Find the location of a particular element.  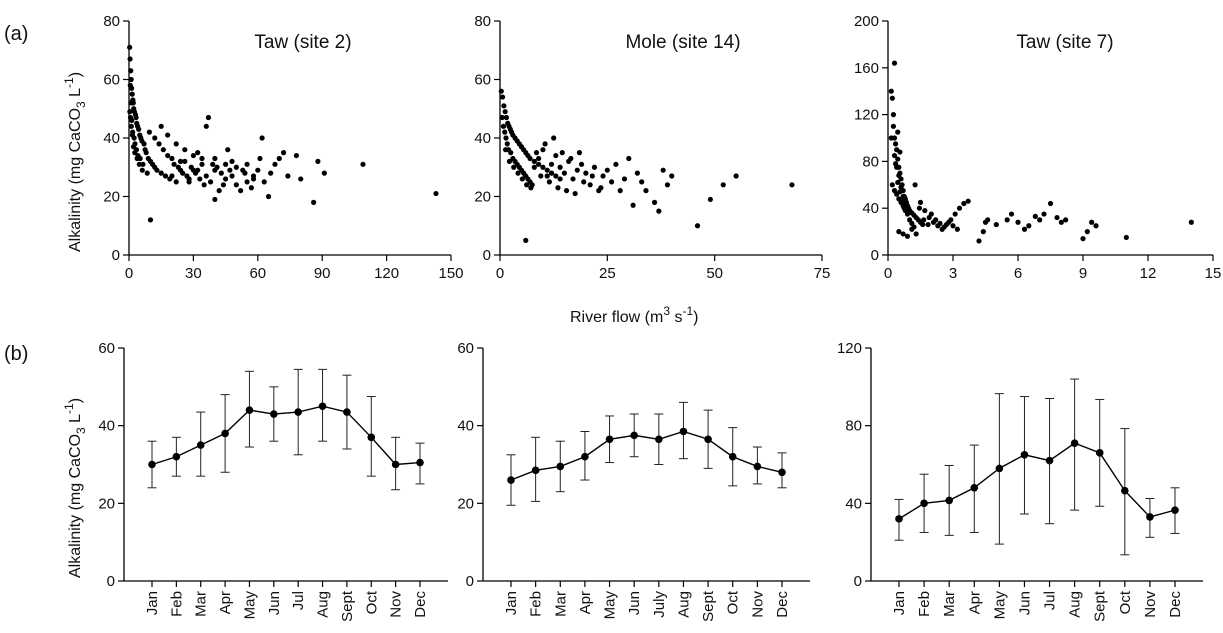

x-label-sup1: 3 is located at coordinates (666, 311).